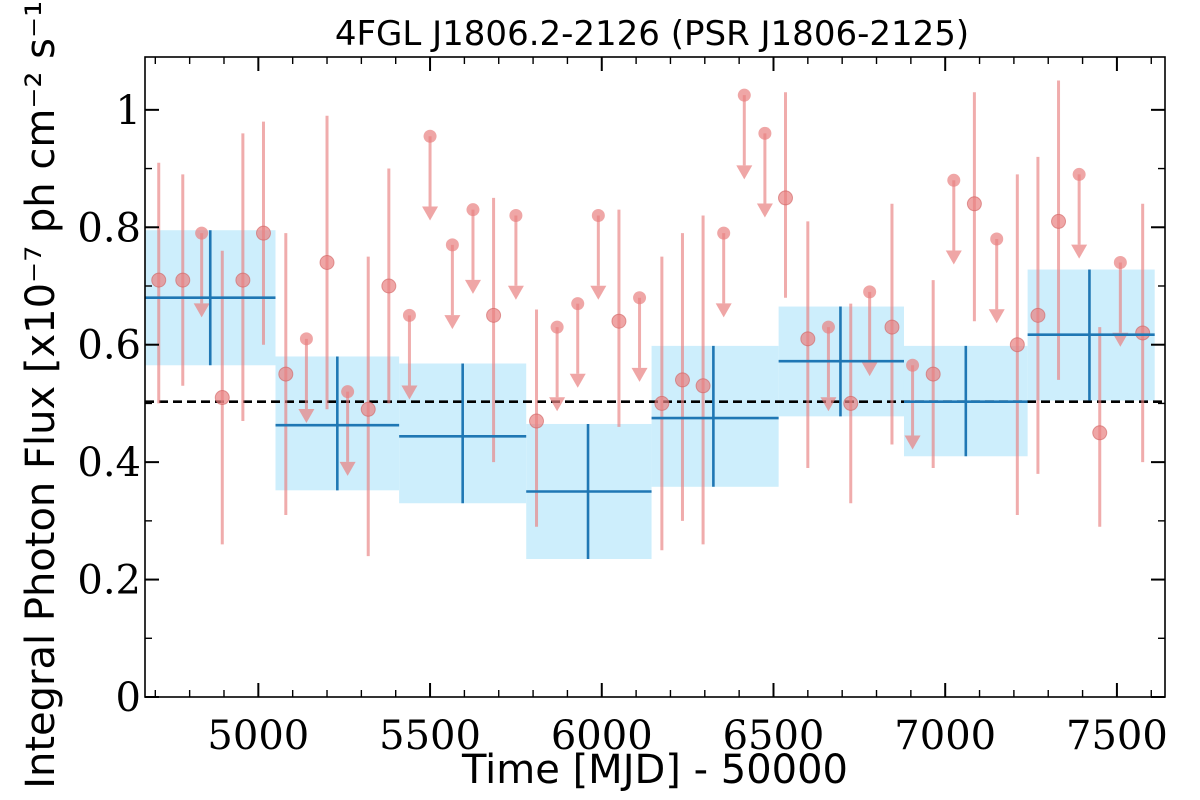 This screenshot has width=1200, height=800. Describe the element at coordinates (41, 394) in the screenshot. I see `y-axis-label: Integral Photon Flux [x10⁻⁷ ph cm⁻² s⁻¹]` at that location.